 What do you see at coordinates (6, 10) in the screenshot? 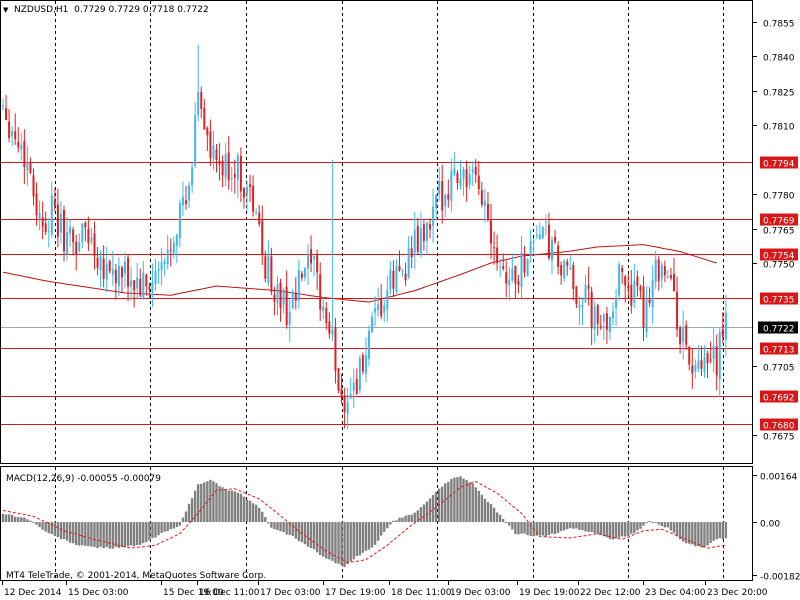
I see `symbol-dropdown-icon: ▼` at bounding box center [6, 10].